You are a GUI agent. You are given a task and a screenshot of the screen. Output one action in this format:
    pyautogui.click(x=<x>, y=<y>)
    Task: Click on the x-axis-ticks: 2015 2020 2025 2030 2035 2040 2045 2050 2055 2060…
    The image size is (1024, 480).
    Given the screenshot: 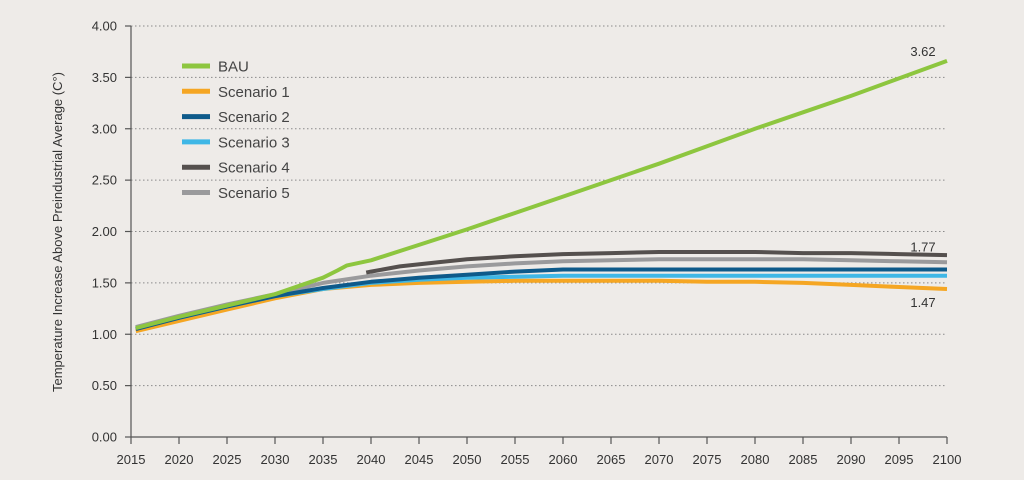 What is the action you would take?
    pyautogui.click(x=539, y=459)
    